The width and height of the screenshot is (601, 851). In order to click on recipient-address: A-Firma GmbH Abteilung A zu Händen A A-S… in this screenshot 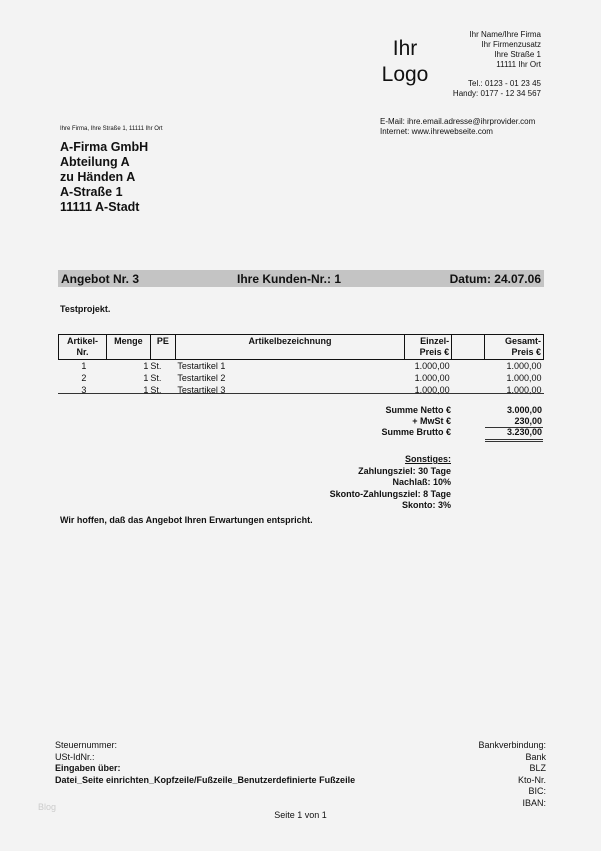, I will do `click(104, 177)`.